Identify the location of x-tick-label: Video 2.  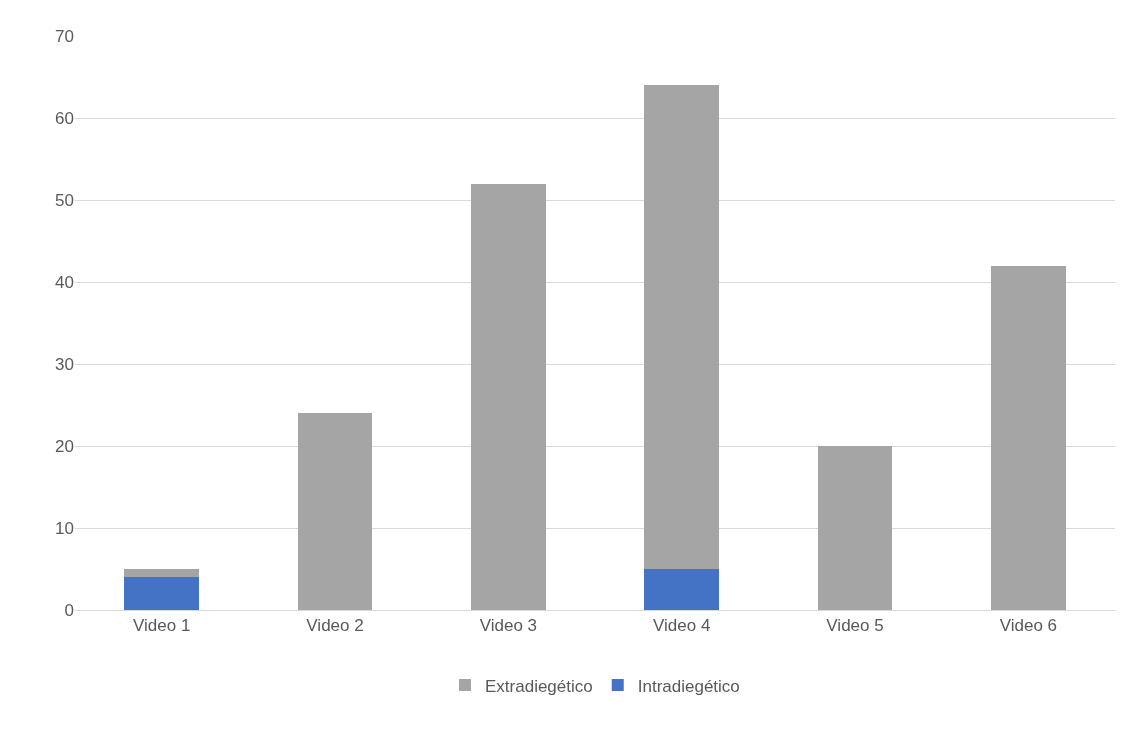
(335, 626).